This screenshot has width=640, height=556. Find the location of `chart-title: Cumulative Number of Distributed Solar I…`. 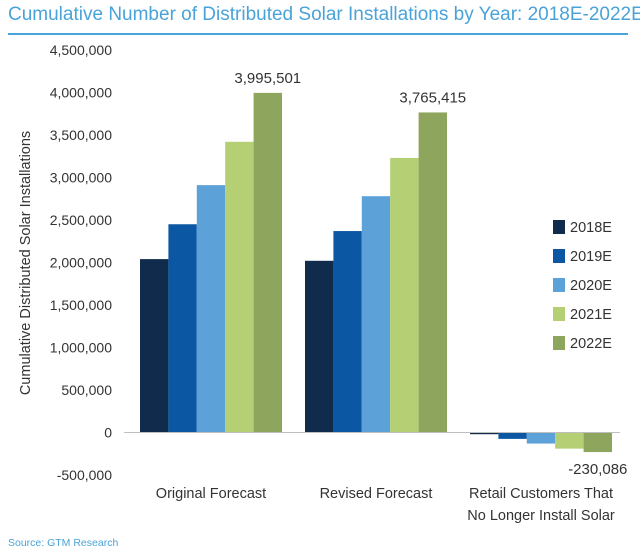

chart-title: Cumulative Number of Distributed Solar I… is located at coordinates (324, 14).